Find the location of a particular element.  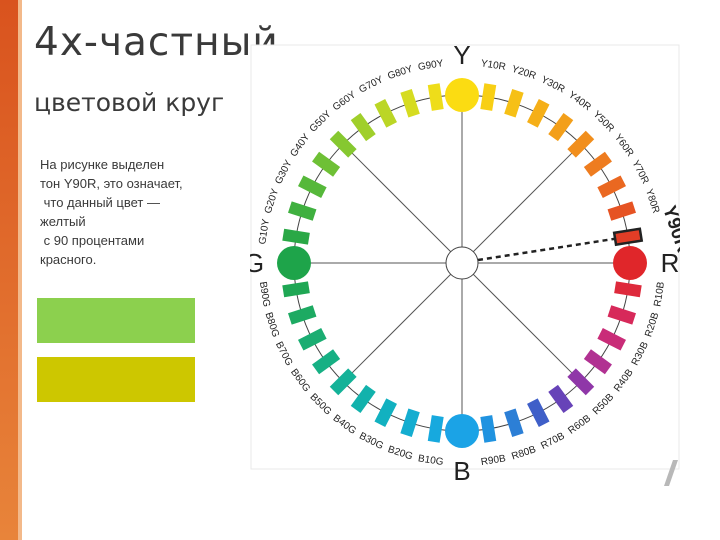

hue-segment-r10b is located at coordinates (628, 289).